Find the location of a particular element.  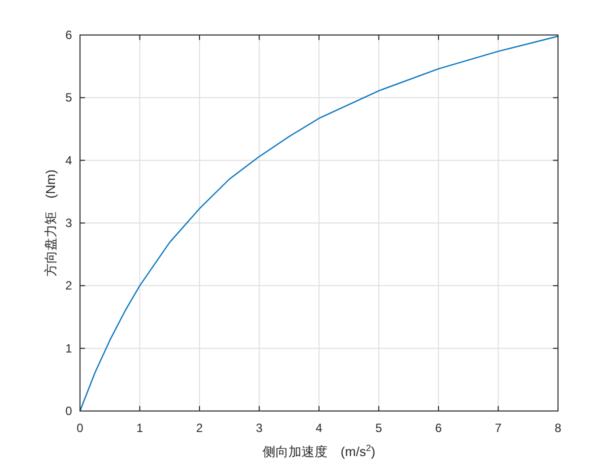

y-tick-label: 0 is located at coordinates (68, 411).